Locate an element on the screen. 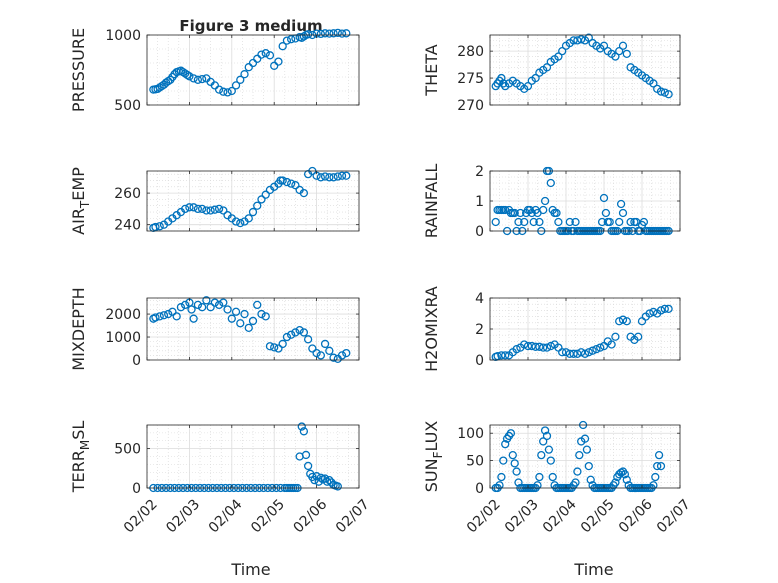 Image resolution: width=778 pixels, height=583 pixels. y-tick-label: 280 is located at coordinates (470, 52).